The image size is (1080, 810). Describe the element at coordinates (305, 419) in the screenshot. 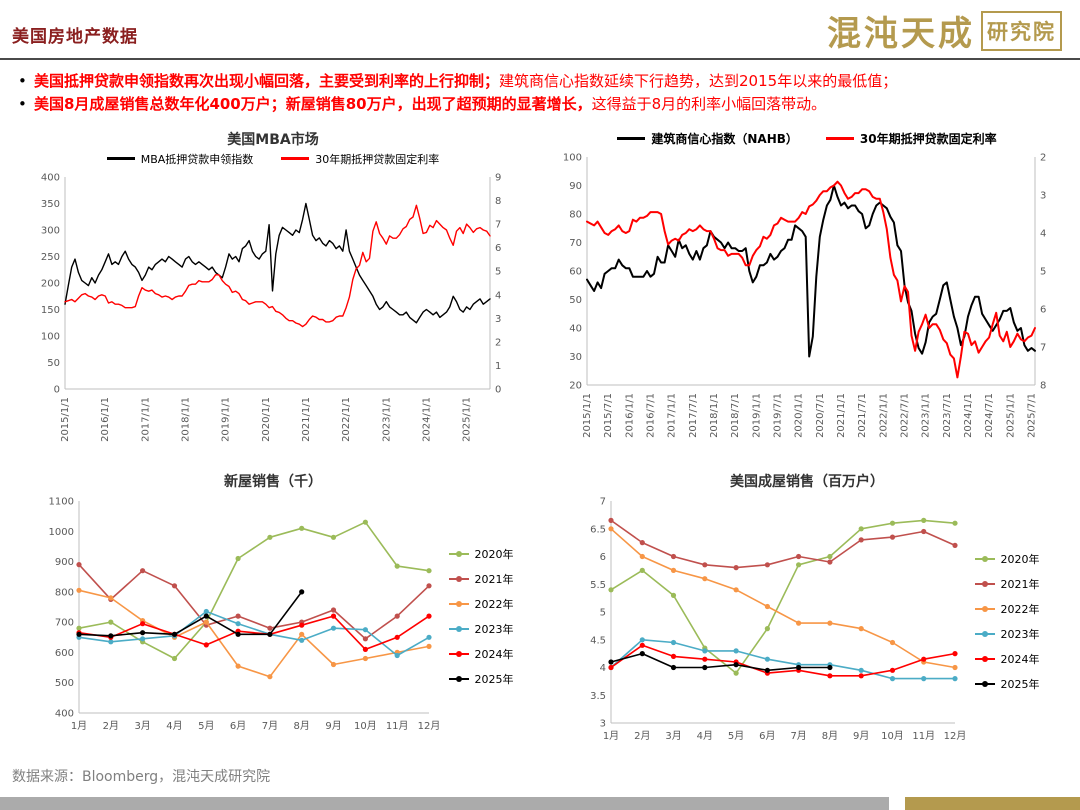

I see `x-axis-tick-label: 2021/1/1` at that location.